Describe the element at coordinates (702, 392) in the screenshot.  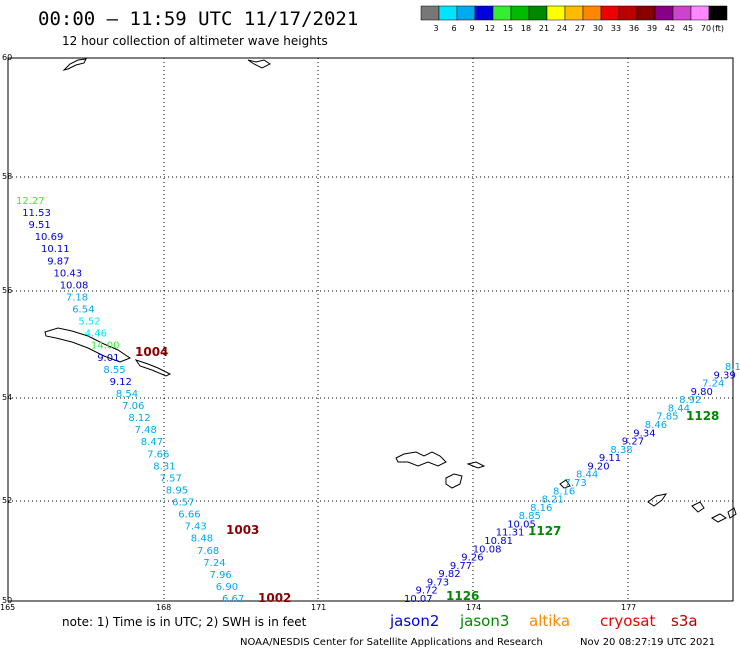
I see `wave-height-reading: 9.80` at that location.